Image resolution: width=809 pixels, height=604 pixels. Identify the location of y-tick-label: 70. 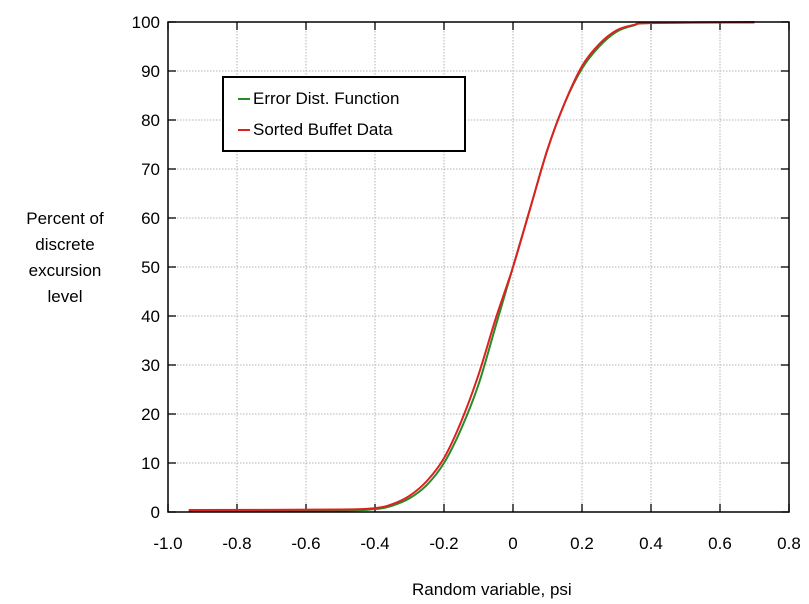
(150, 169).